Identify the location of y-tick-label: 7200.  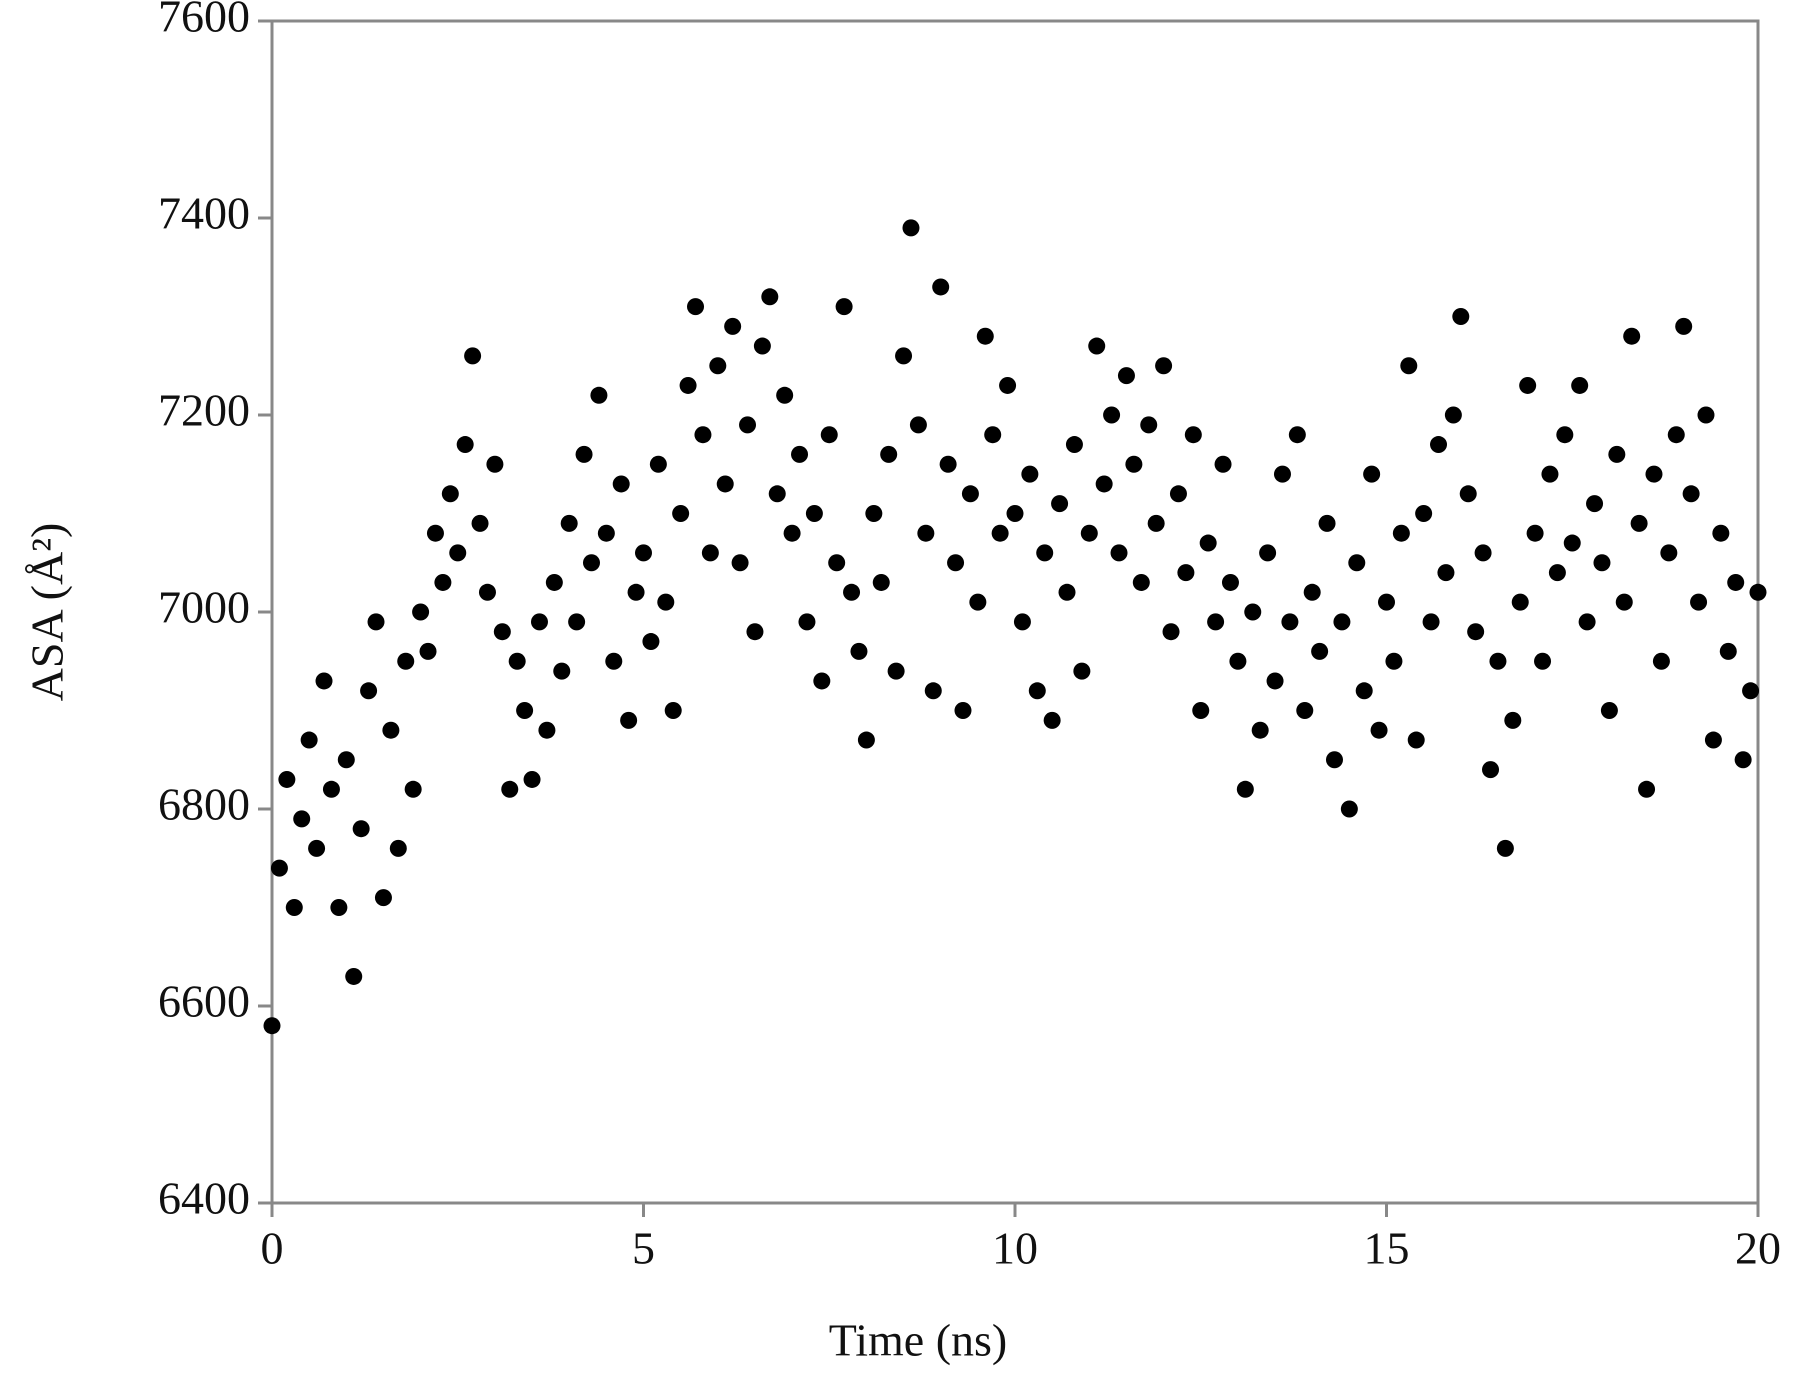
(204, 410).